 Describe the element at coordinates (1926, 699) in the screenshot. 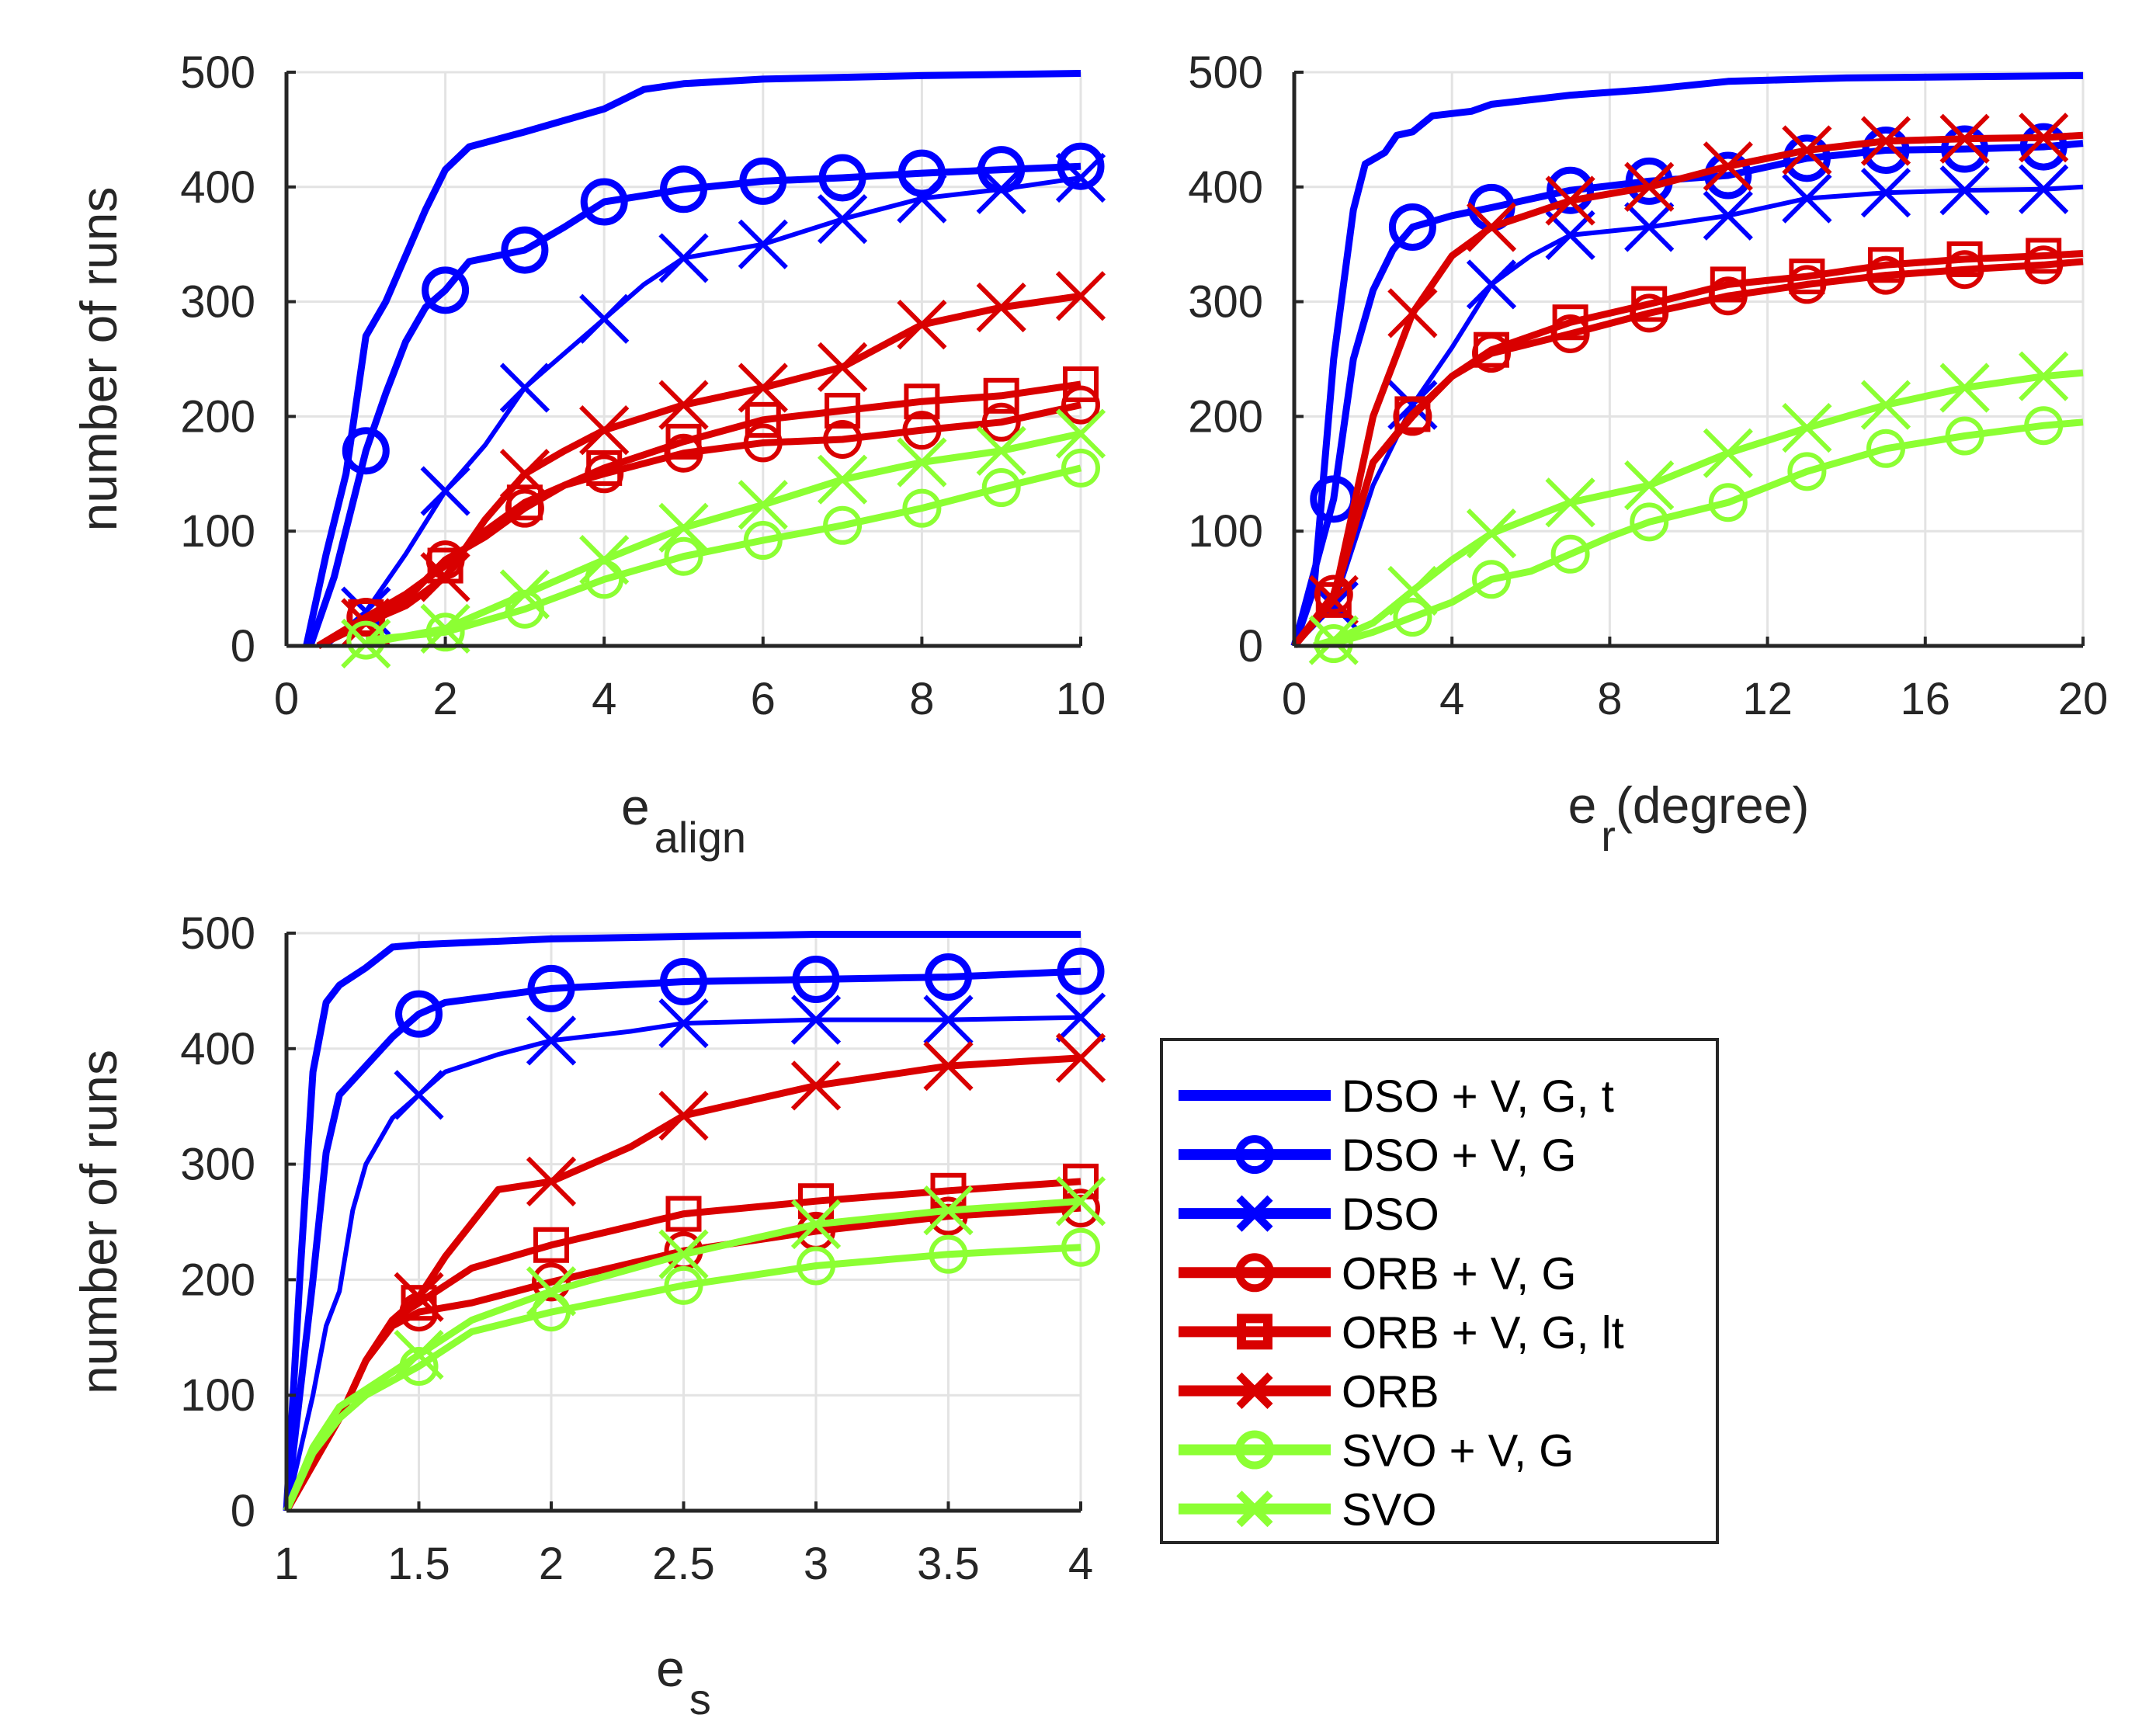

I see `x-tick-label: 16` at that location.